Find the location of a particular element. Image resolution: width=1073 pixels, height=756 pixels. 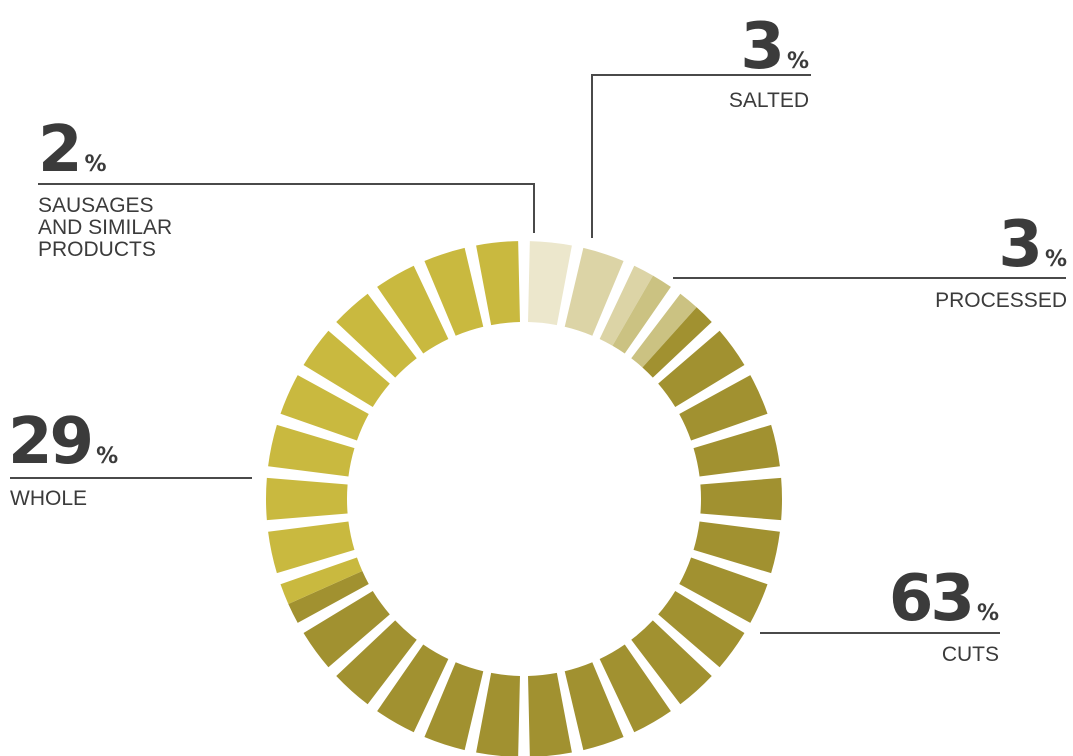

slice-value-cuts: 63% is located at coordinates (944, 599).